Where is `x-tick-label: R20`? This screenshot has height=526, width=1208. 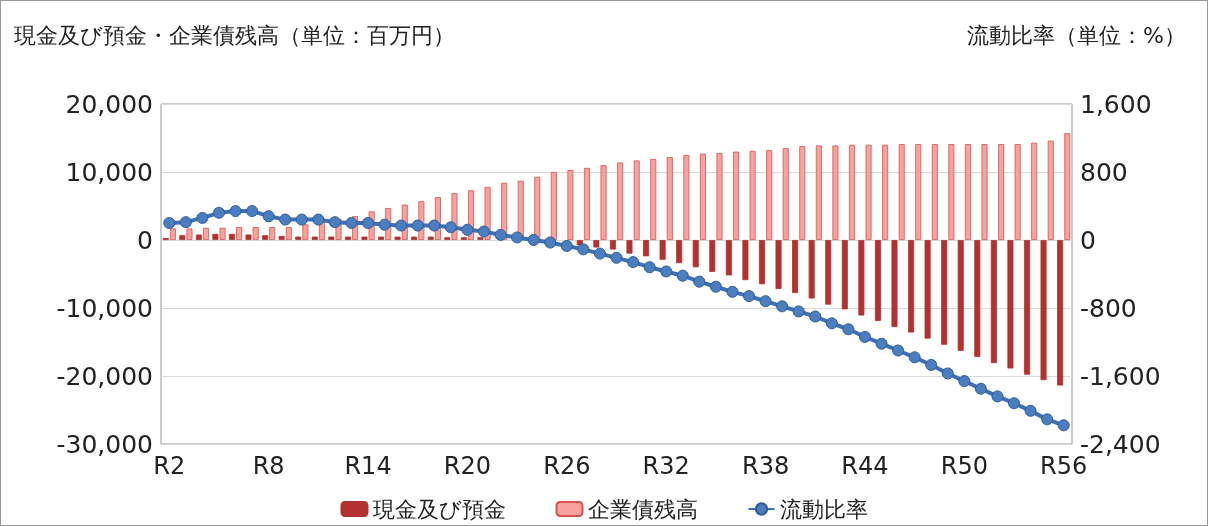 x-tick-label: R20 is located at coordinates (467, 466).